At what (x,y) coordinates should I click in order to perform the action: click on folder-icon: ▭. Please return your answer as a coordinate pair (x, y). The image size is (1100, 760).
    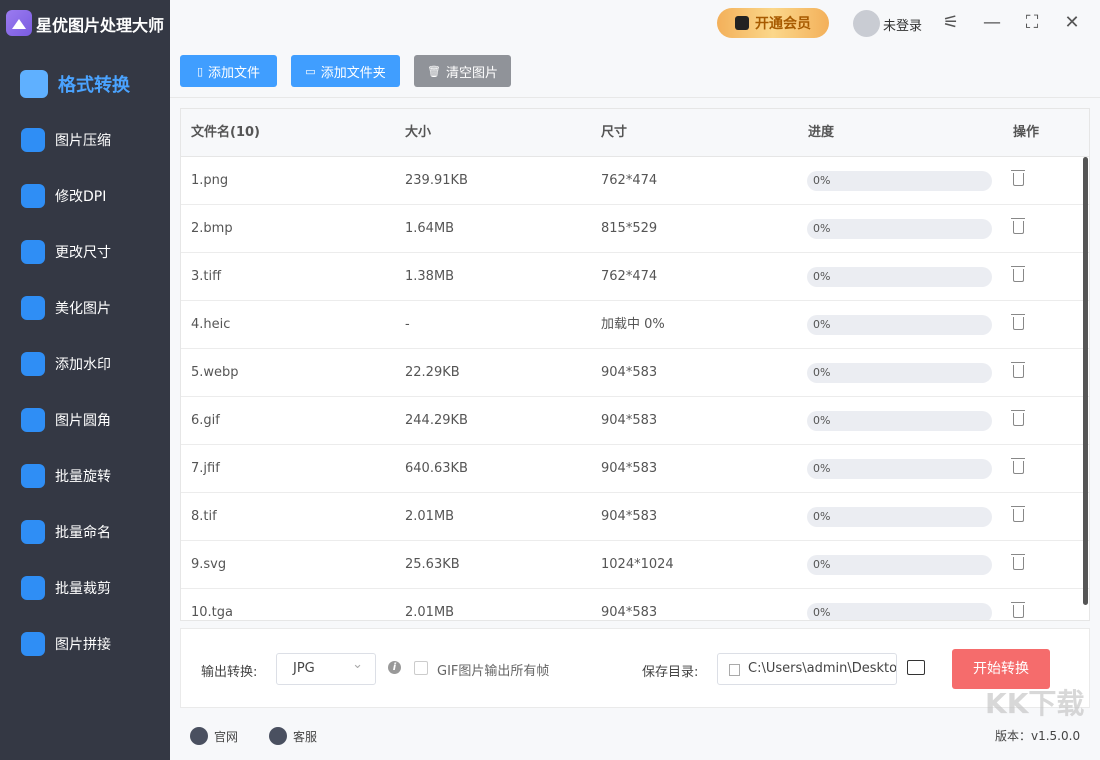
    Looking at the image, I should click on (310, 71).